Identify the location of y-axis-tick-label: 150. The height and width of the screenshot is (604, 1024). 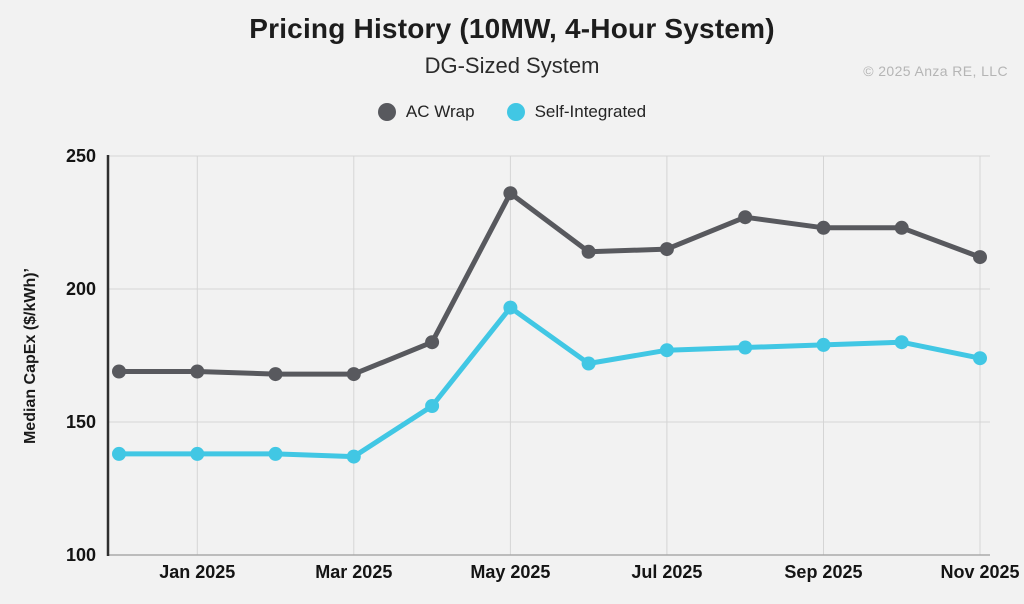
(80, 422).